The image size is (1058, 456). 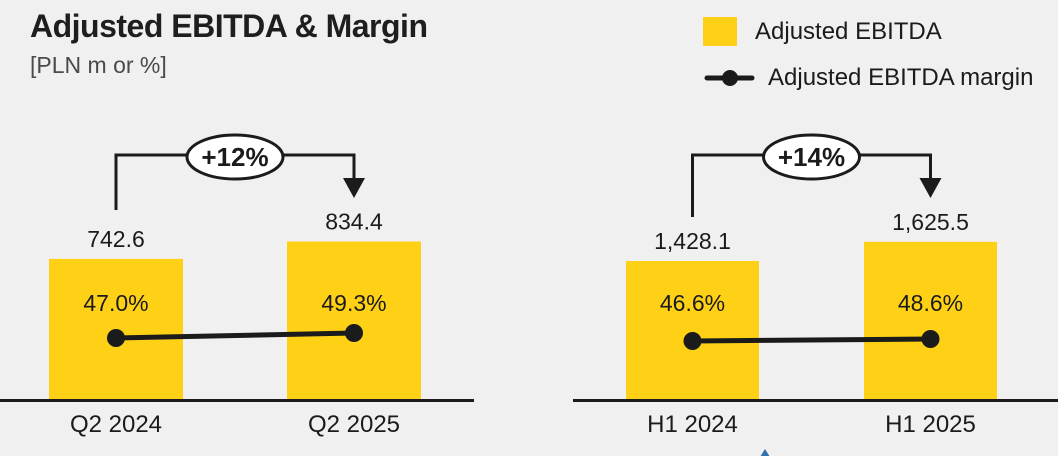 What do you see at coordinates (930, 303) in the screenshot?
I see `margin-label-h1-2025: 48.6%` at bounding box center [930, 303].